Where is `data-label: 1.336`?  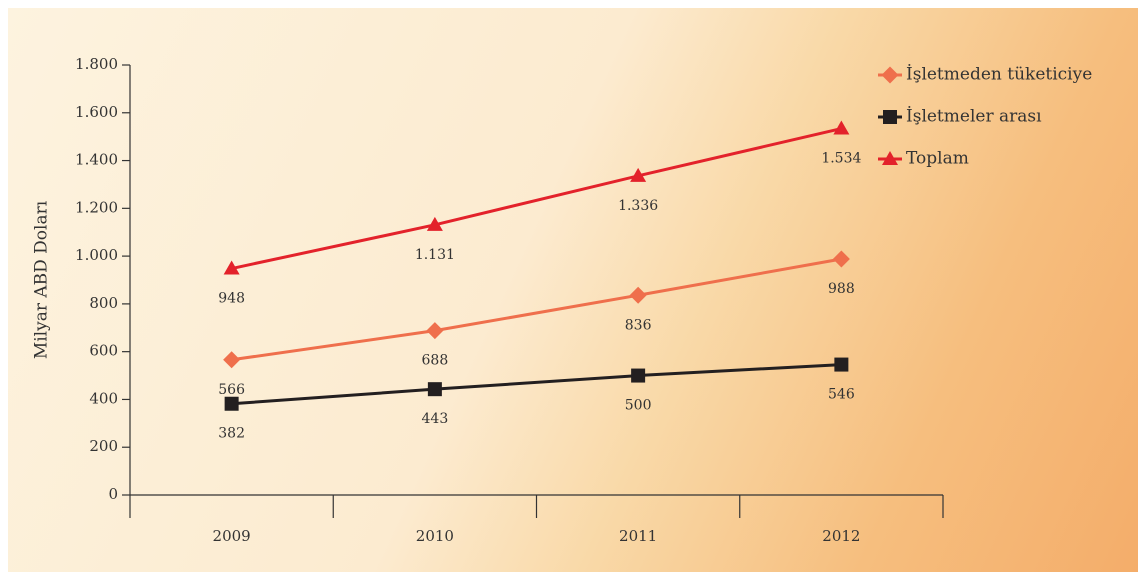 data-label: 1.336 is located at coordinates (638, 206).